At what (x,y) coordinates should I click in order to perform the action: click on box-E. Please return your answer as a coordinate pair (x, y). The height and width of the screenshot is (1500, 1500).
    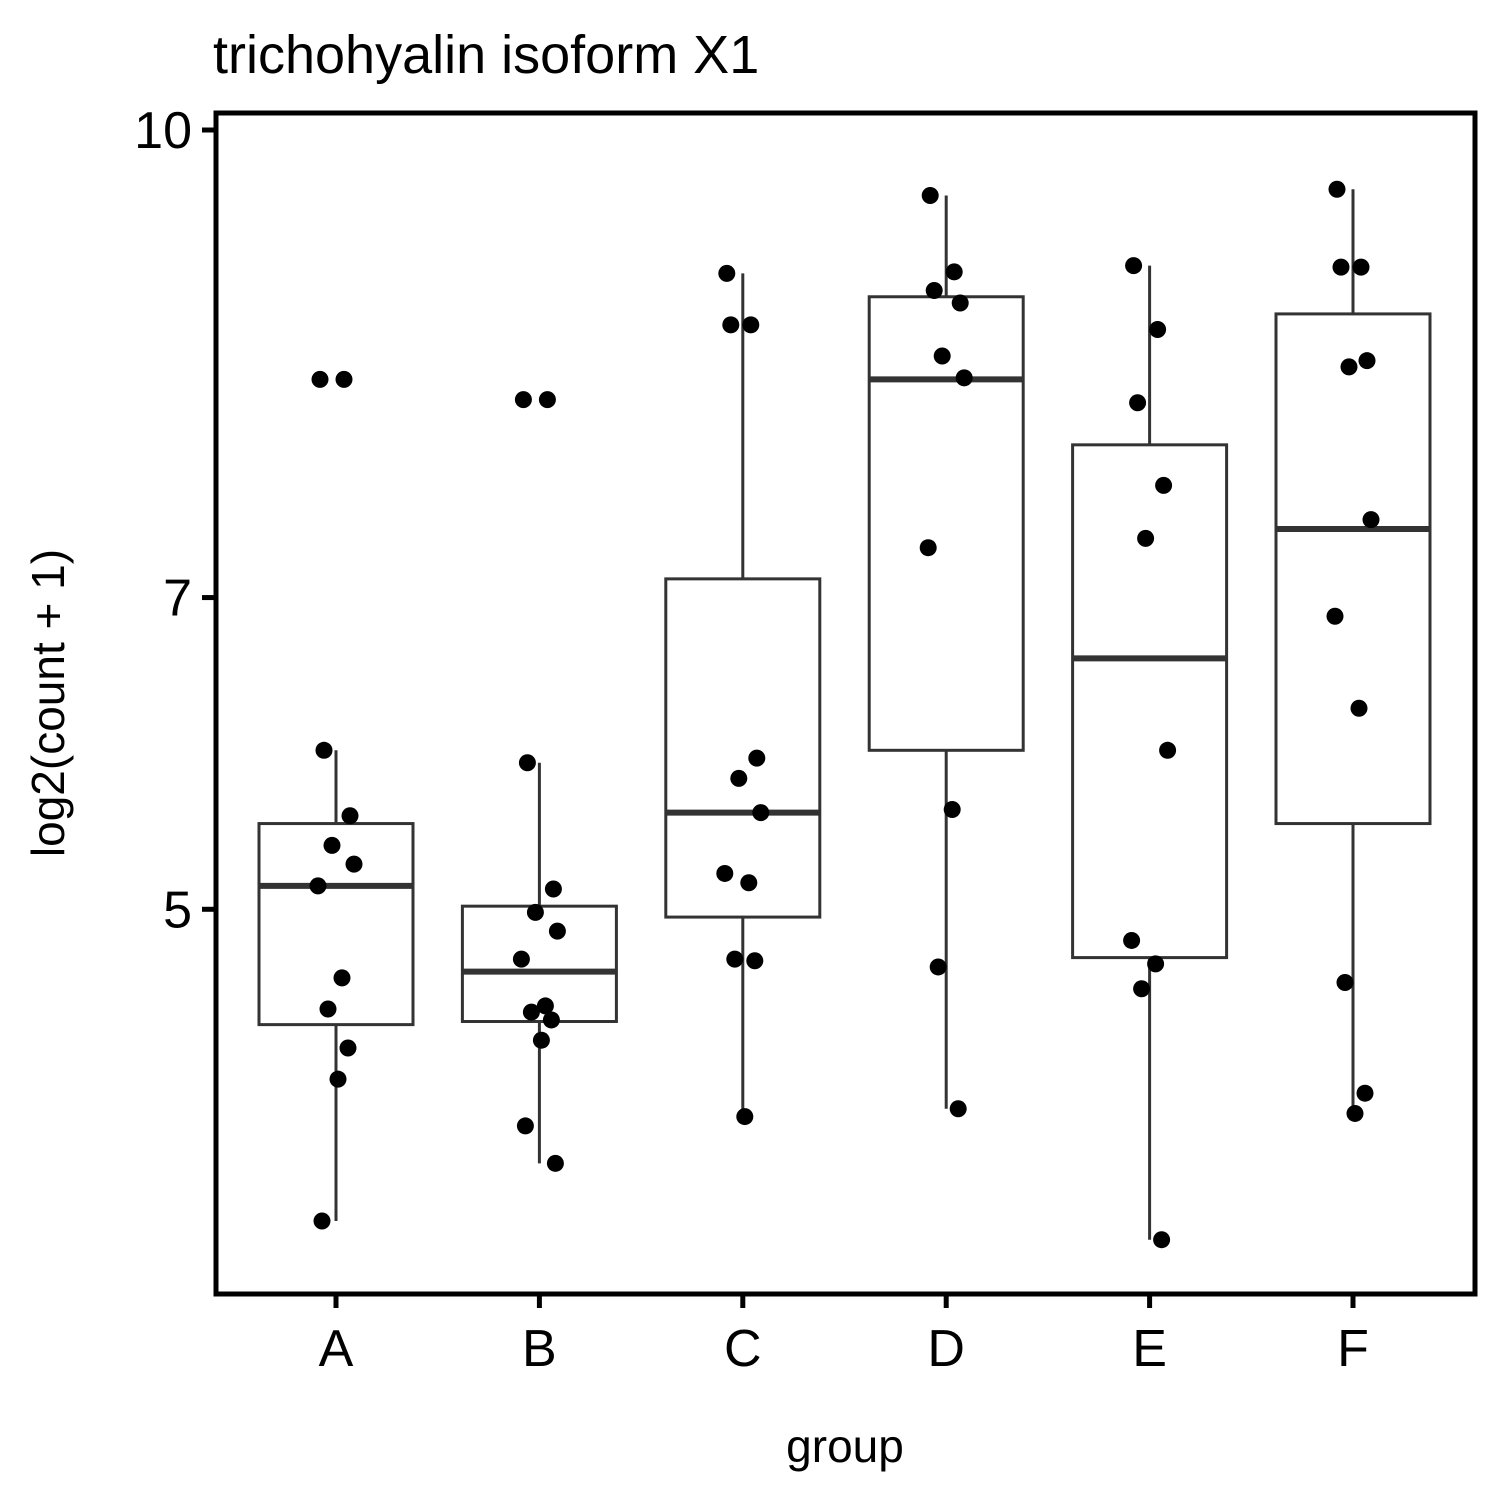
    Looking at the image, I should click on (1150, 752).